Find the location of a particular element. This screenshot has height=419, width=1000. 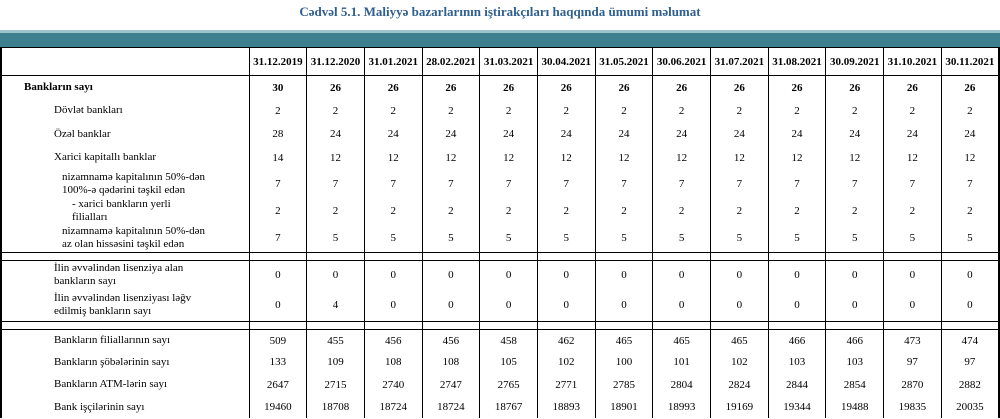

value-cell: 2804 is located at coordinates (681, 384).